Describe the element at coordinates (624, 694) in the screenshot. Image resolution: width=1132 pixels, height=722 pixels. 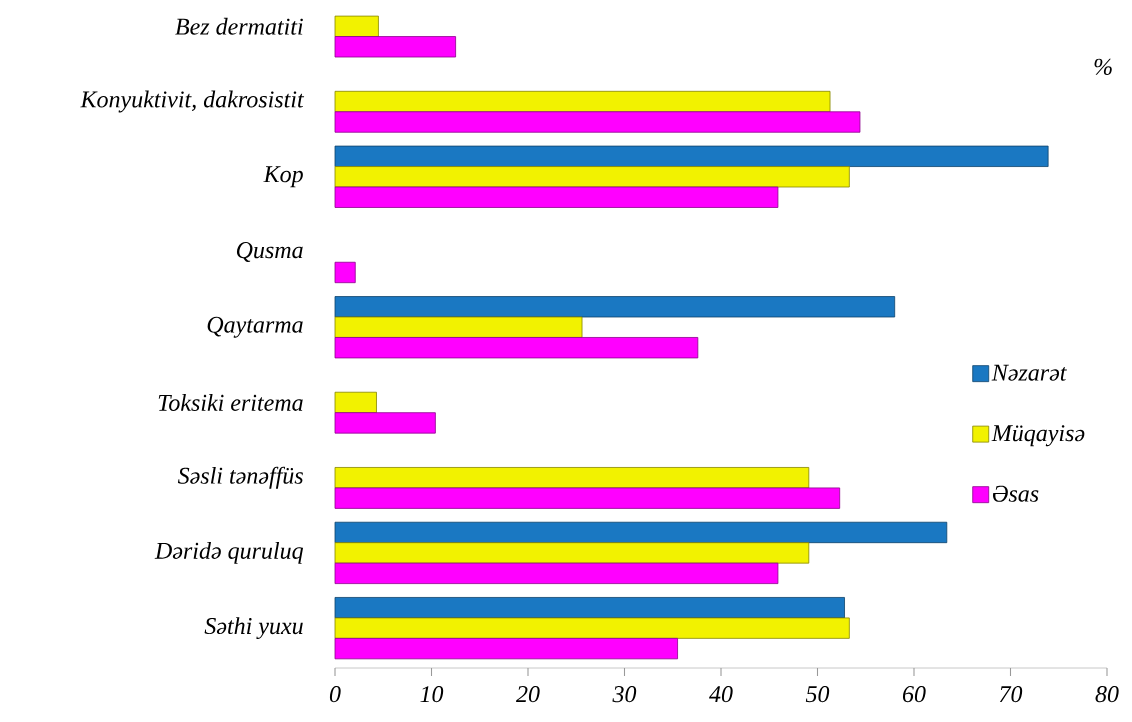
I see `x-tick-label: 30` at that location.